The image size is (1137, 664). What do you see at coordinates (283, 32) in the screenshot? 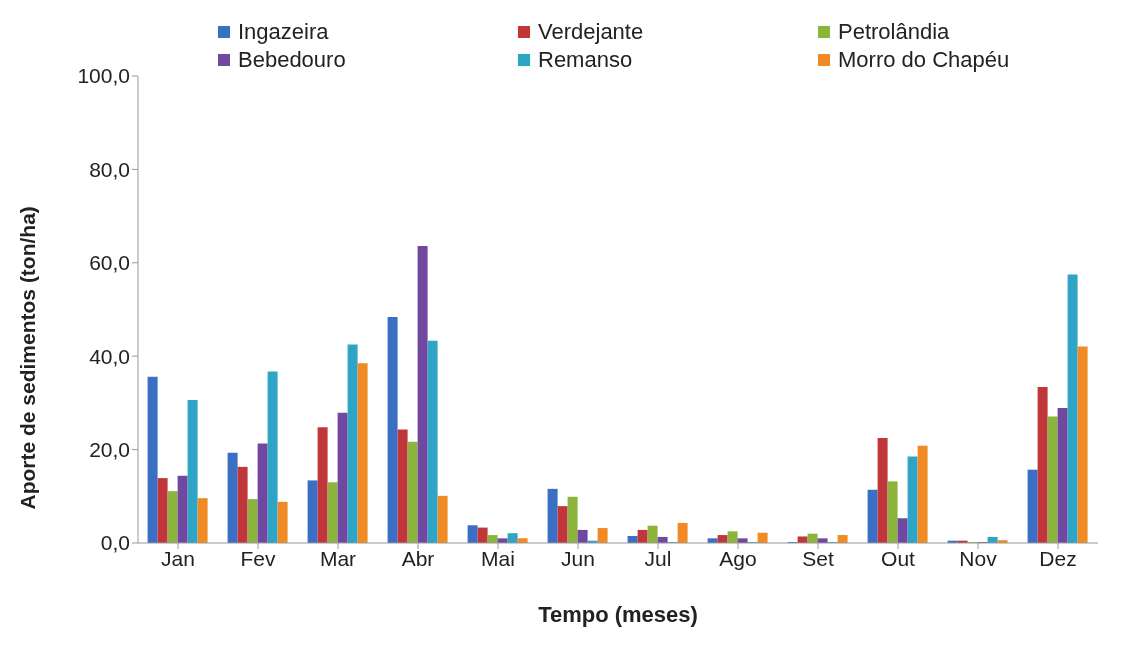
I see `legend-label: Ingazeira` at bounding box center [283, 32].